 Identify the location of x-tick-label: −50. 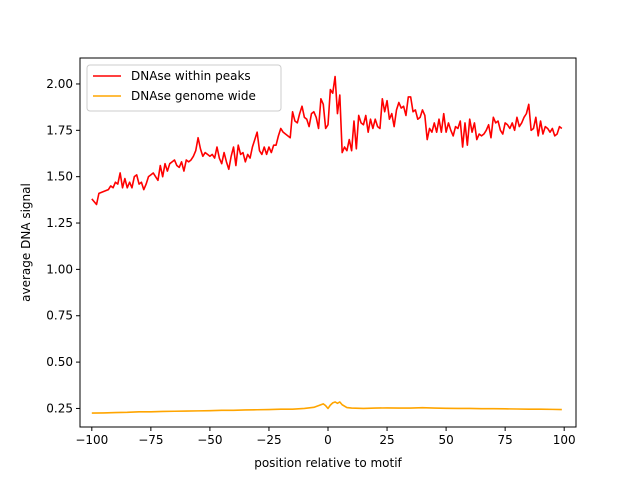
(209, 440).